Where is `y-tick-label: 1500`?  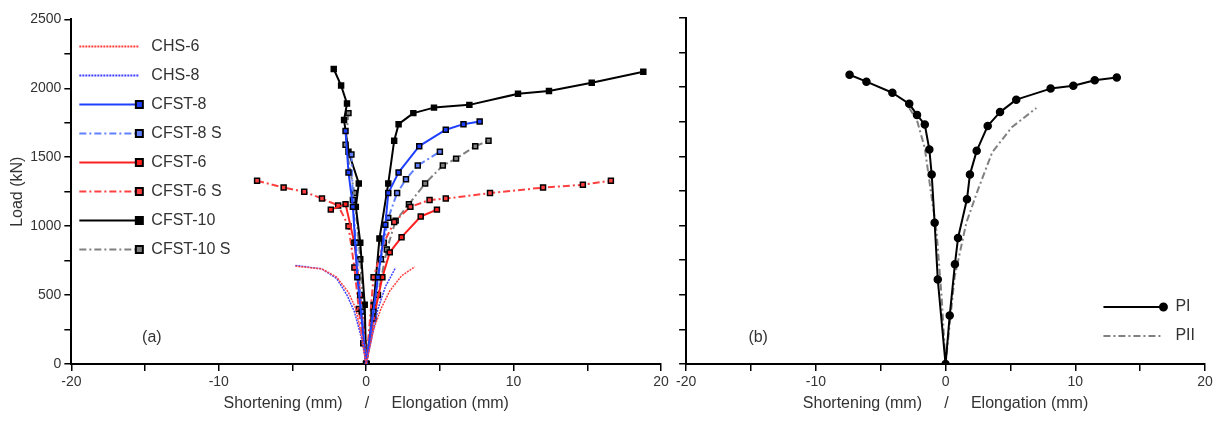 y-tick-label: 1500 is located at coordinates (46, 156).